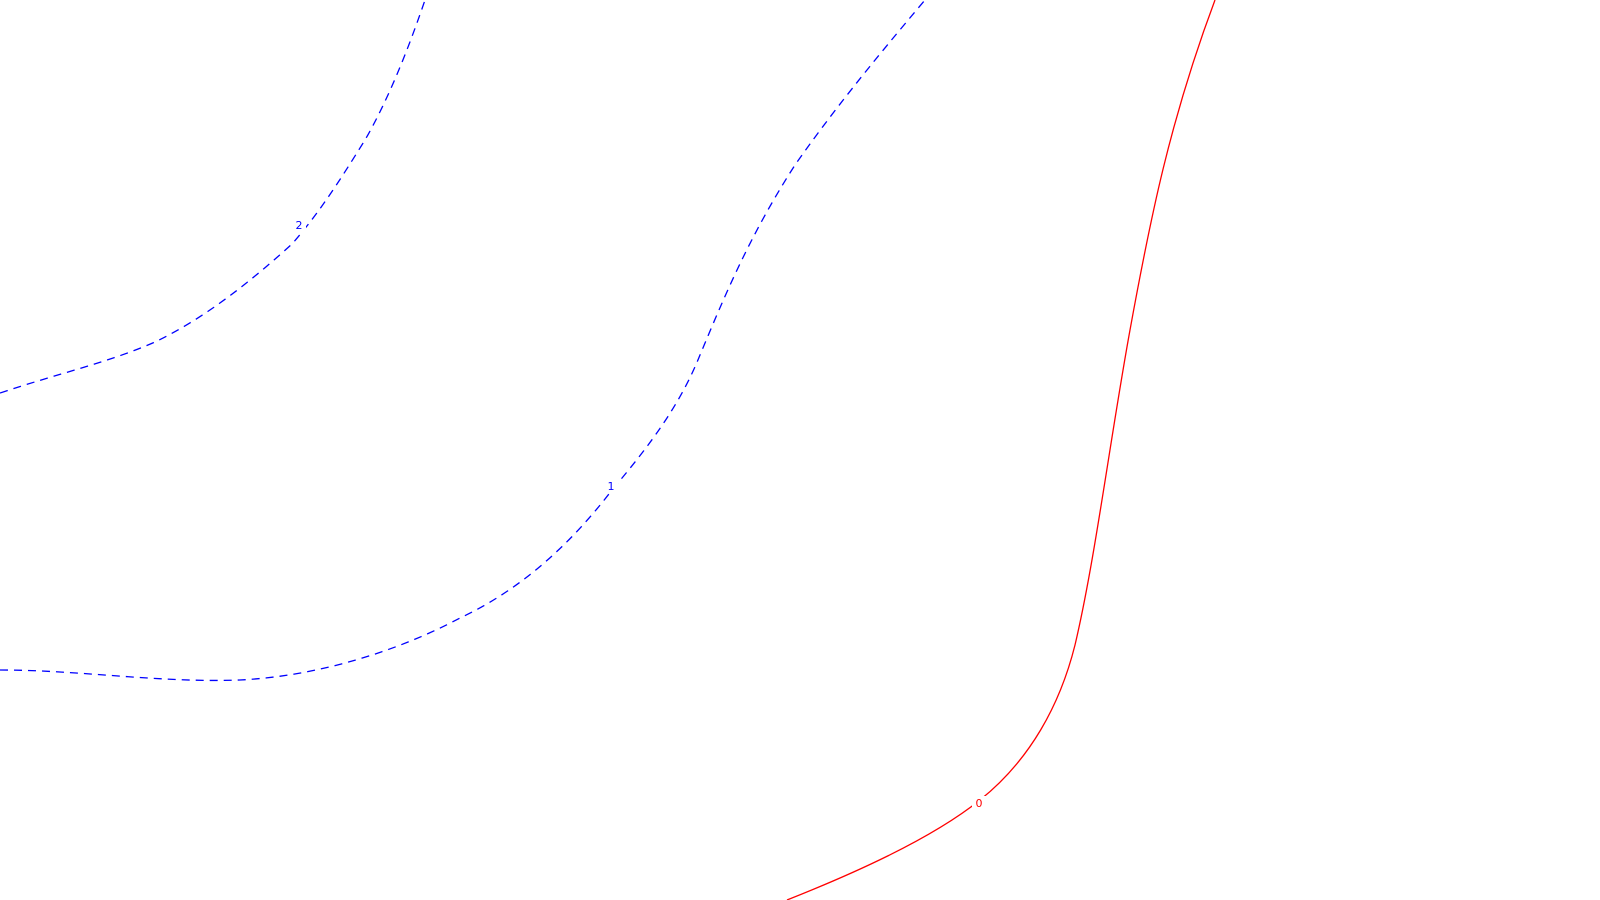 The height and width of the screenshot is (900, 1600). I want to click on contour-level-2: 2, so click(213, 197).